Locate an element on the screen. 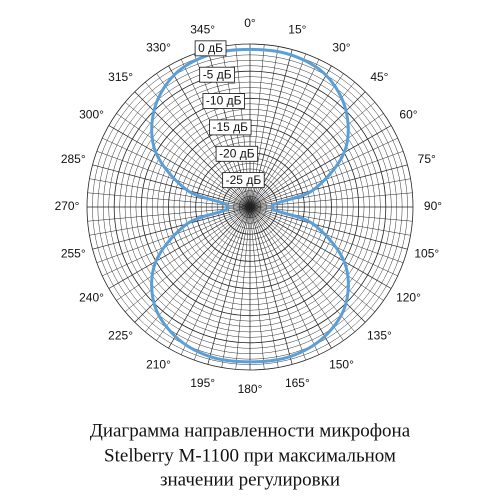 The image size is (500, 500). r-tick-label: -25 дБ is located at coordinates (244, 180).